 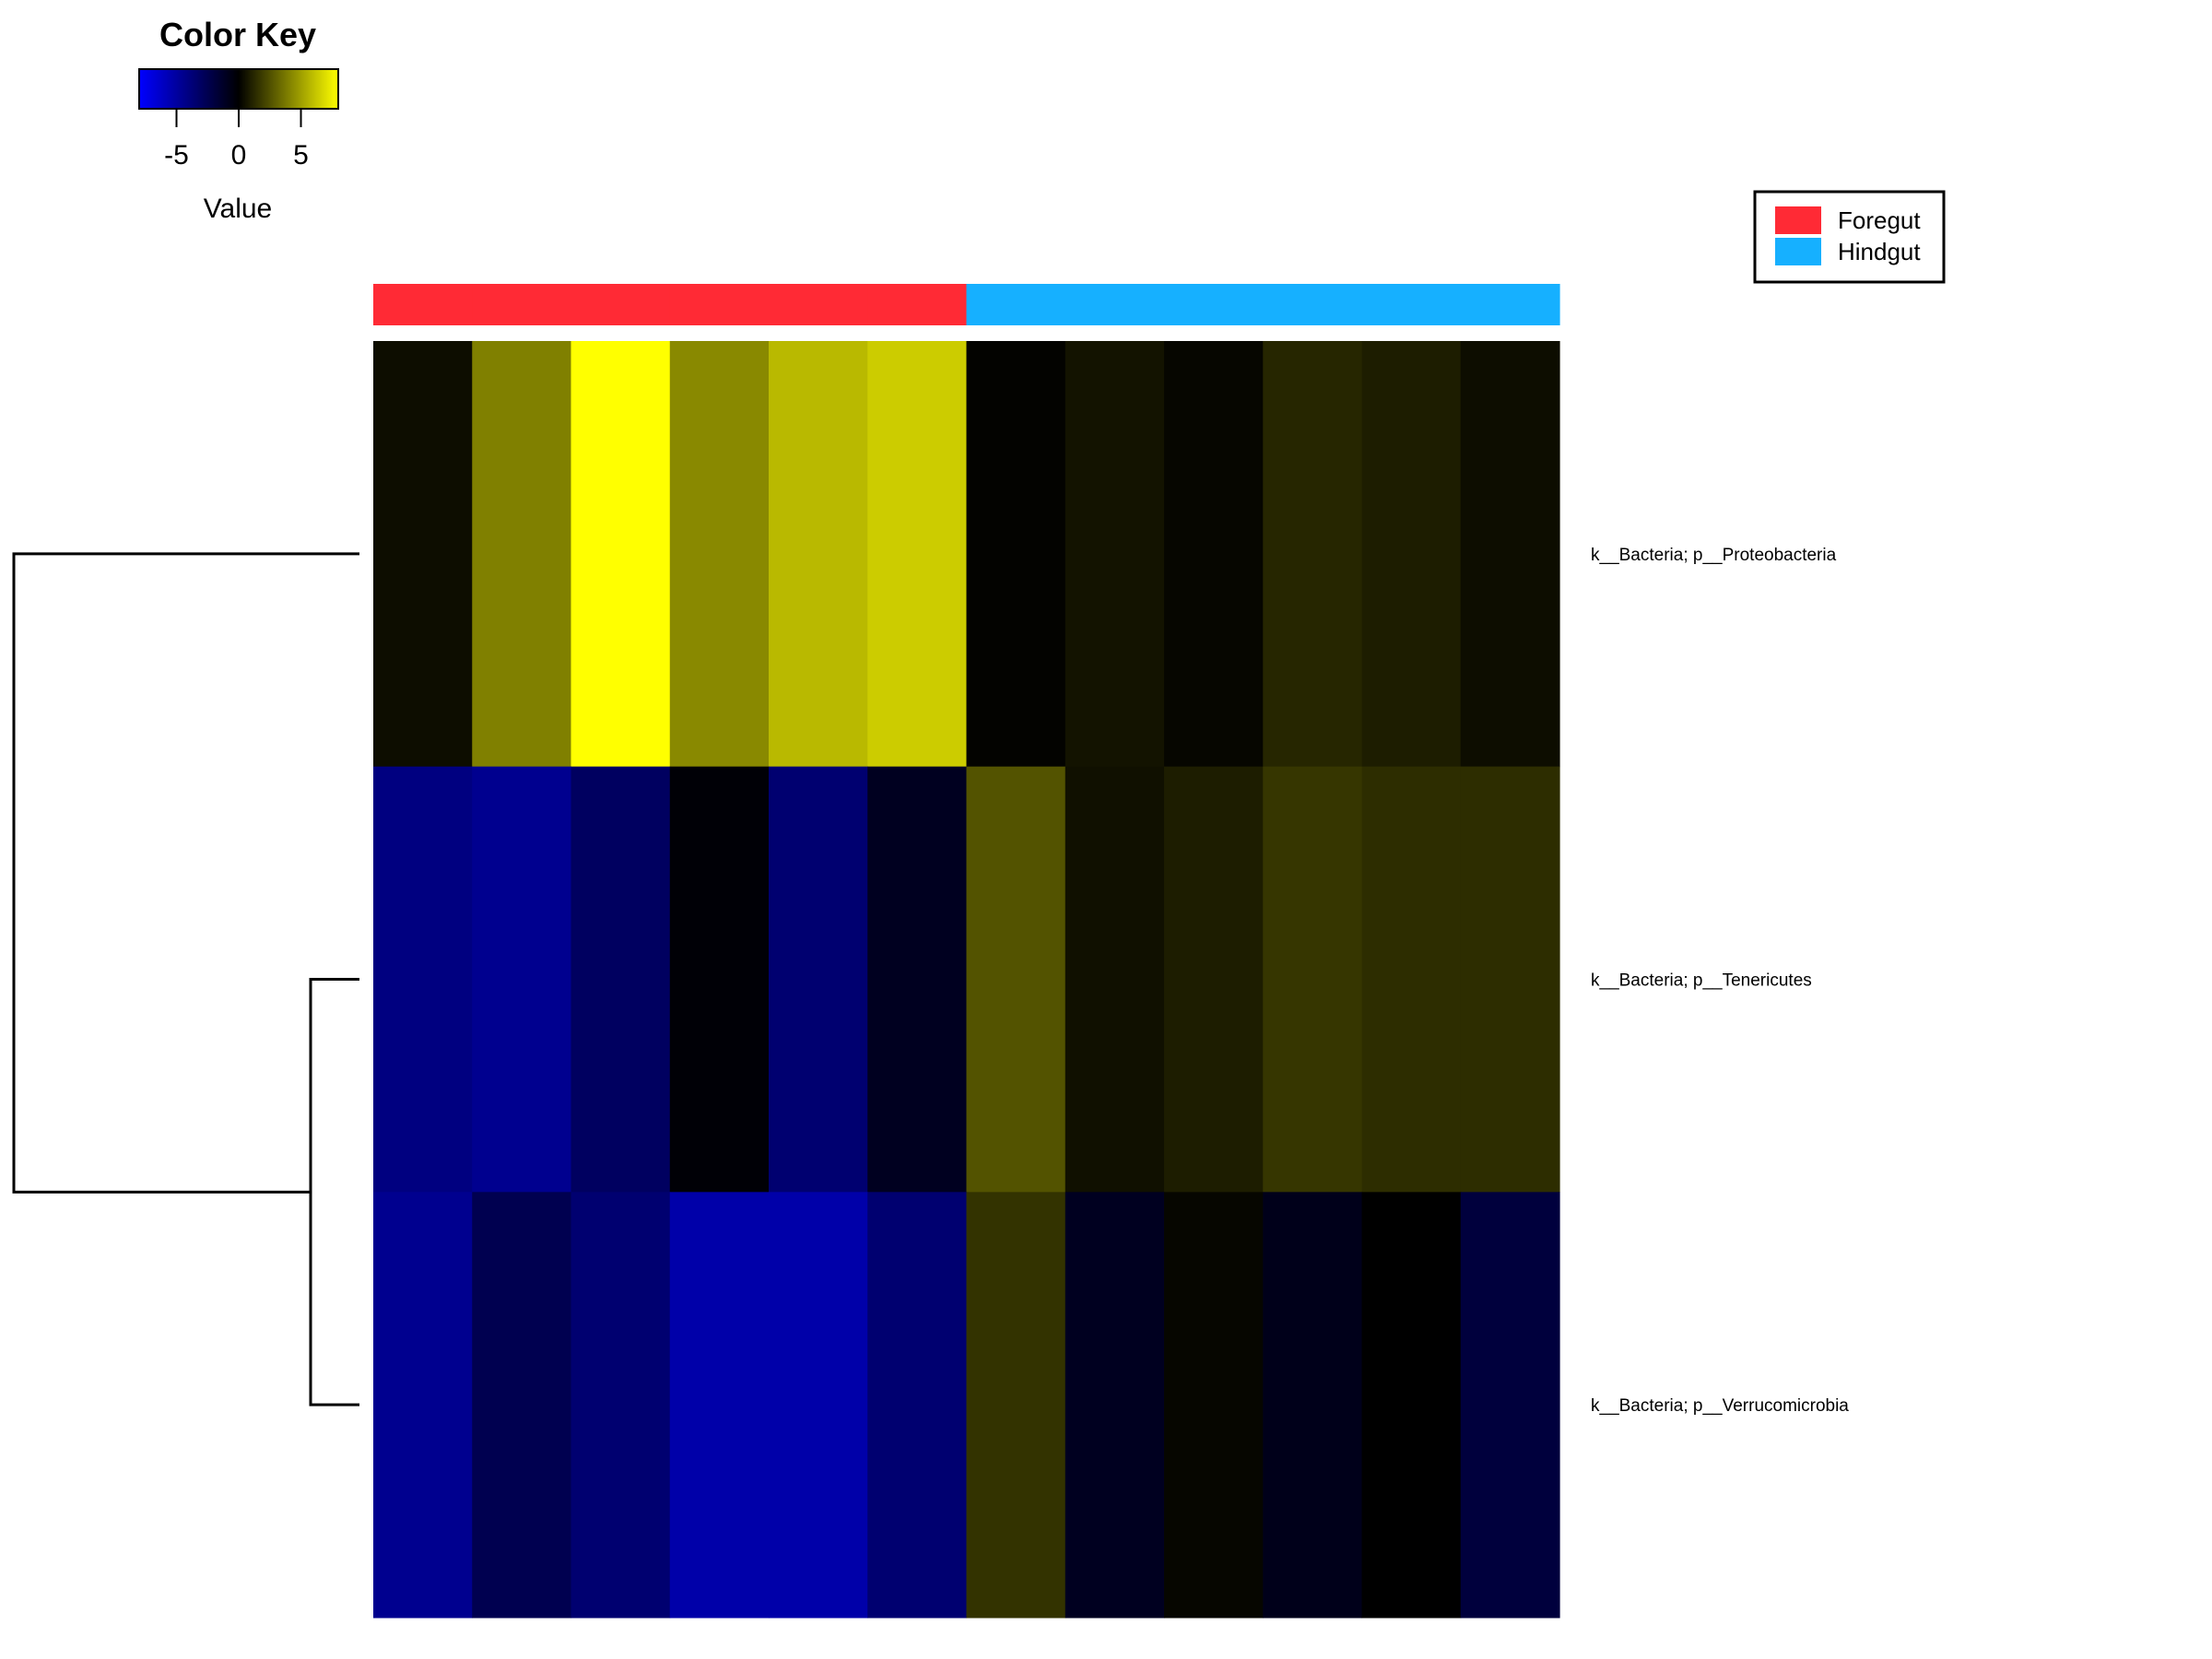 What do you see at coordinates (1879, 251) in the screenshot?
I see `legend-label-hindgut: Hindgut` at bounding box center [1879, 251].